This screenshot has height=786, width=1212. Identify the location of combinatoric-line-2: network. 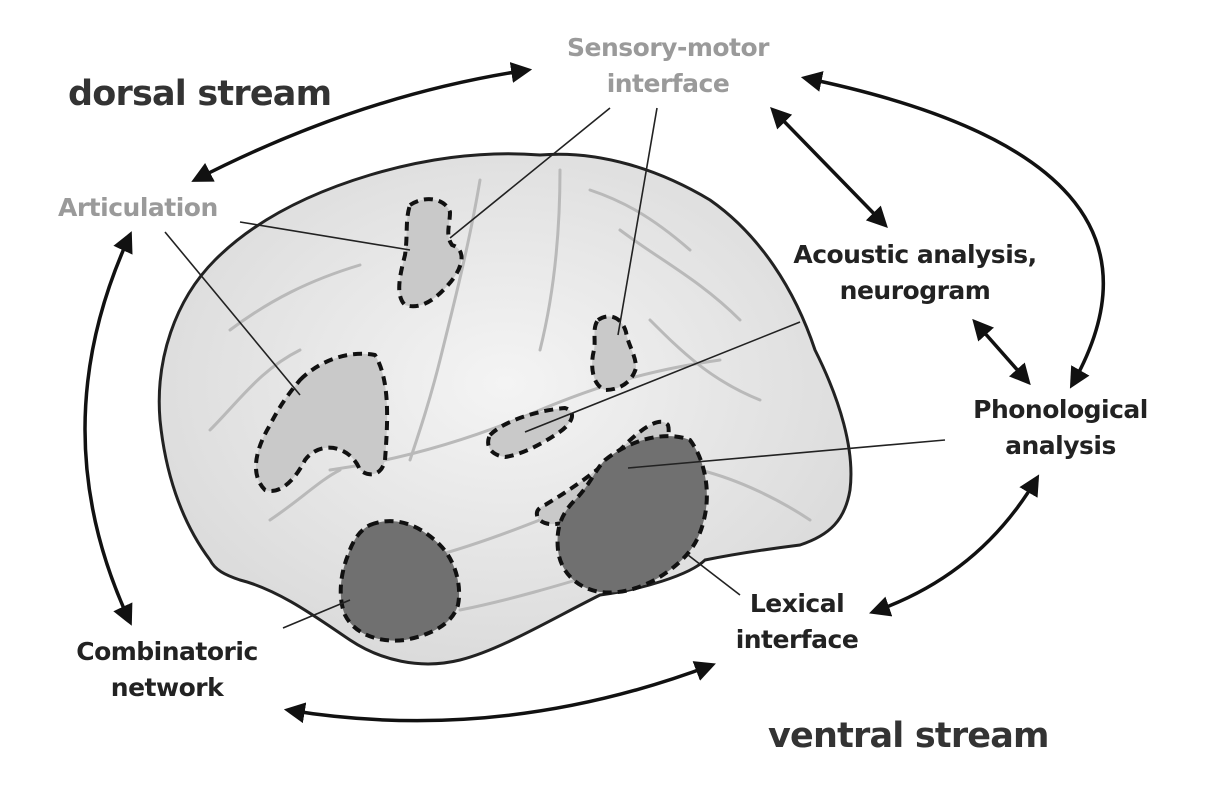
(167, 687).